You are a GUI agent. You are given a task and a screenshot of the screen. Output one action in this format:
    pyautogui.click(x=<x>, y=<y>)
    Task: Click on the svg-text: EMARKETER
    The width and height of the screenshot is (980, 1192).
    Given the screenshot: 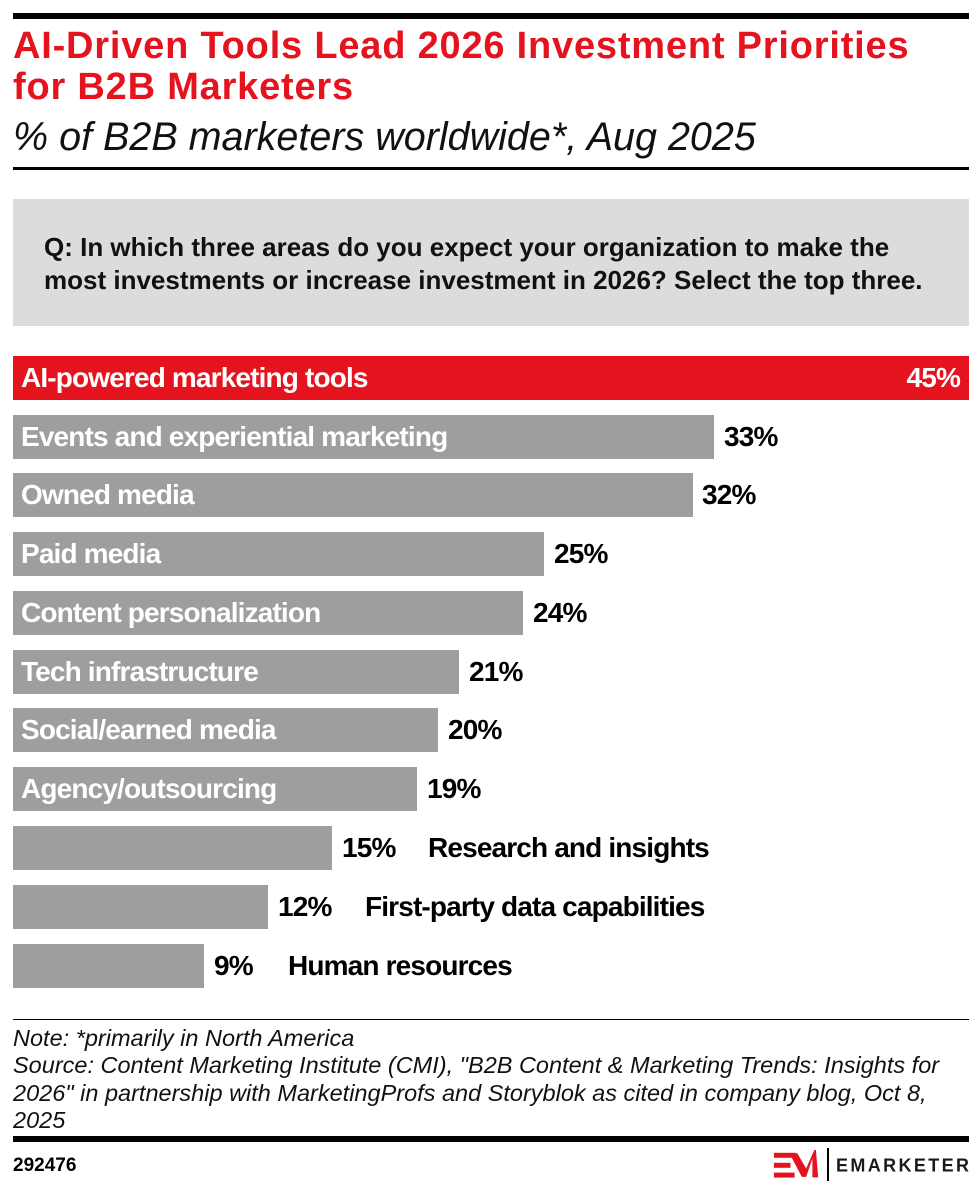 What is the action you would take?
    pyautogui.click(x=902, y=1166)
    